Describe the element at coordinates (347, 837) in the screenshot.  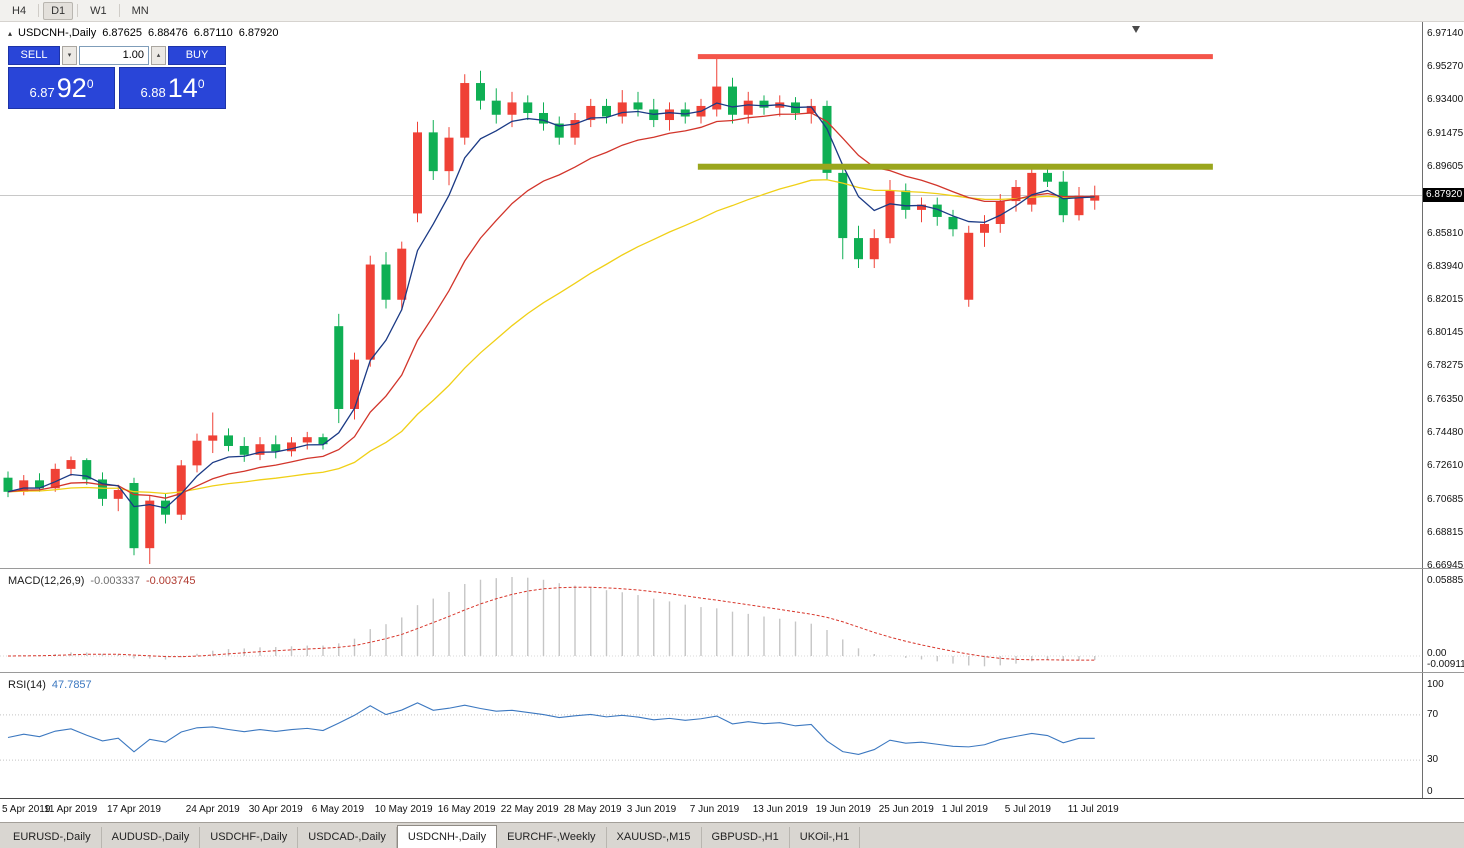
I see `chart-tab-usdcad-daily: USDCAD-,Daily` at that location.